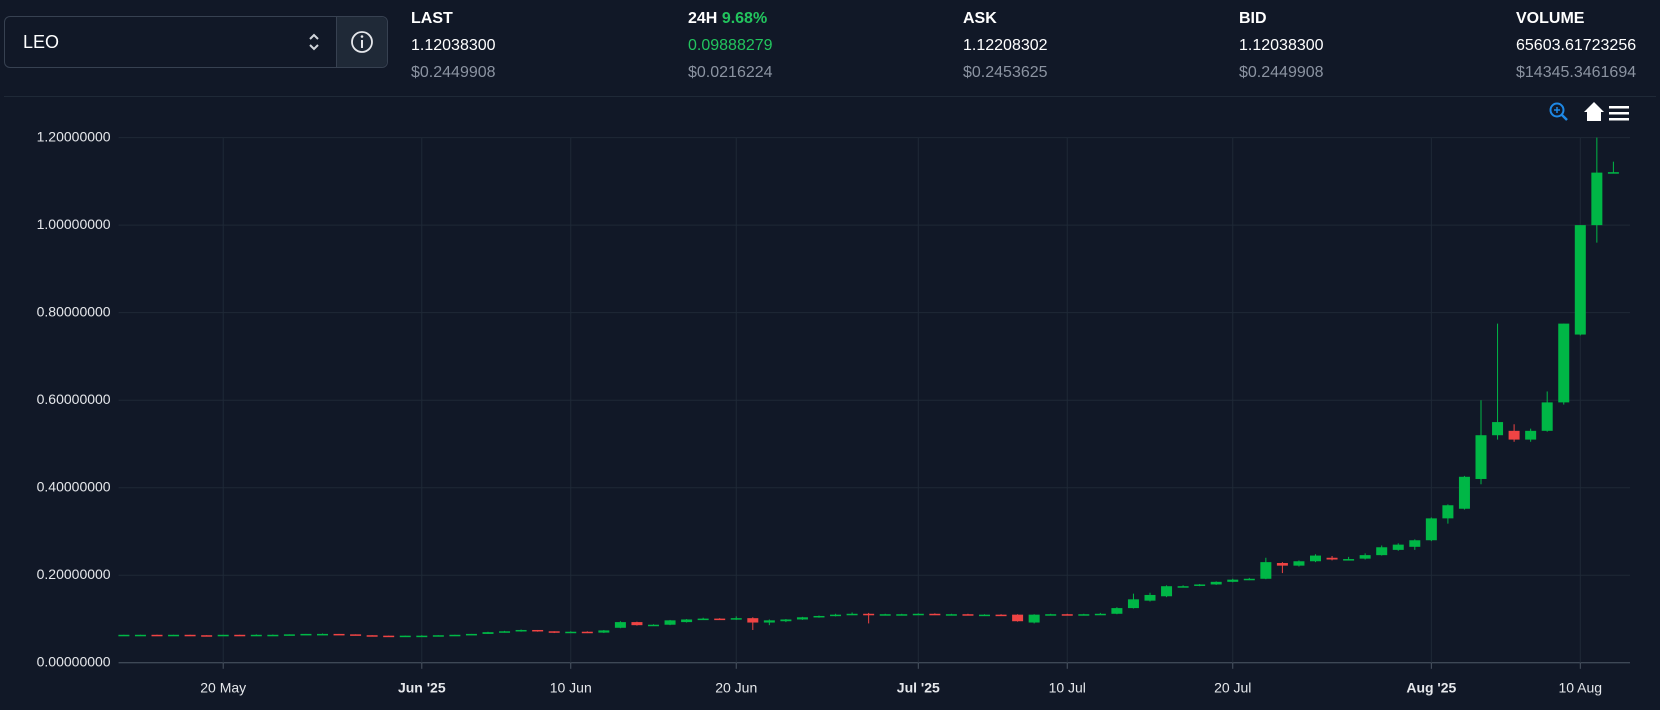 The image size is (1660, 710). What do you see at coordinates (1619, 113) in the screenshot?
I see `menu-button` at bounding box center [1619, 113].